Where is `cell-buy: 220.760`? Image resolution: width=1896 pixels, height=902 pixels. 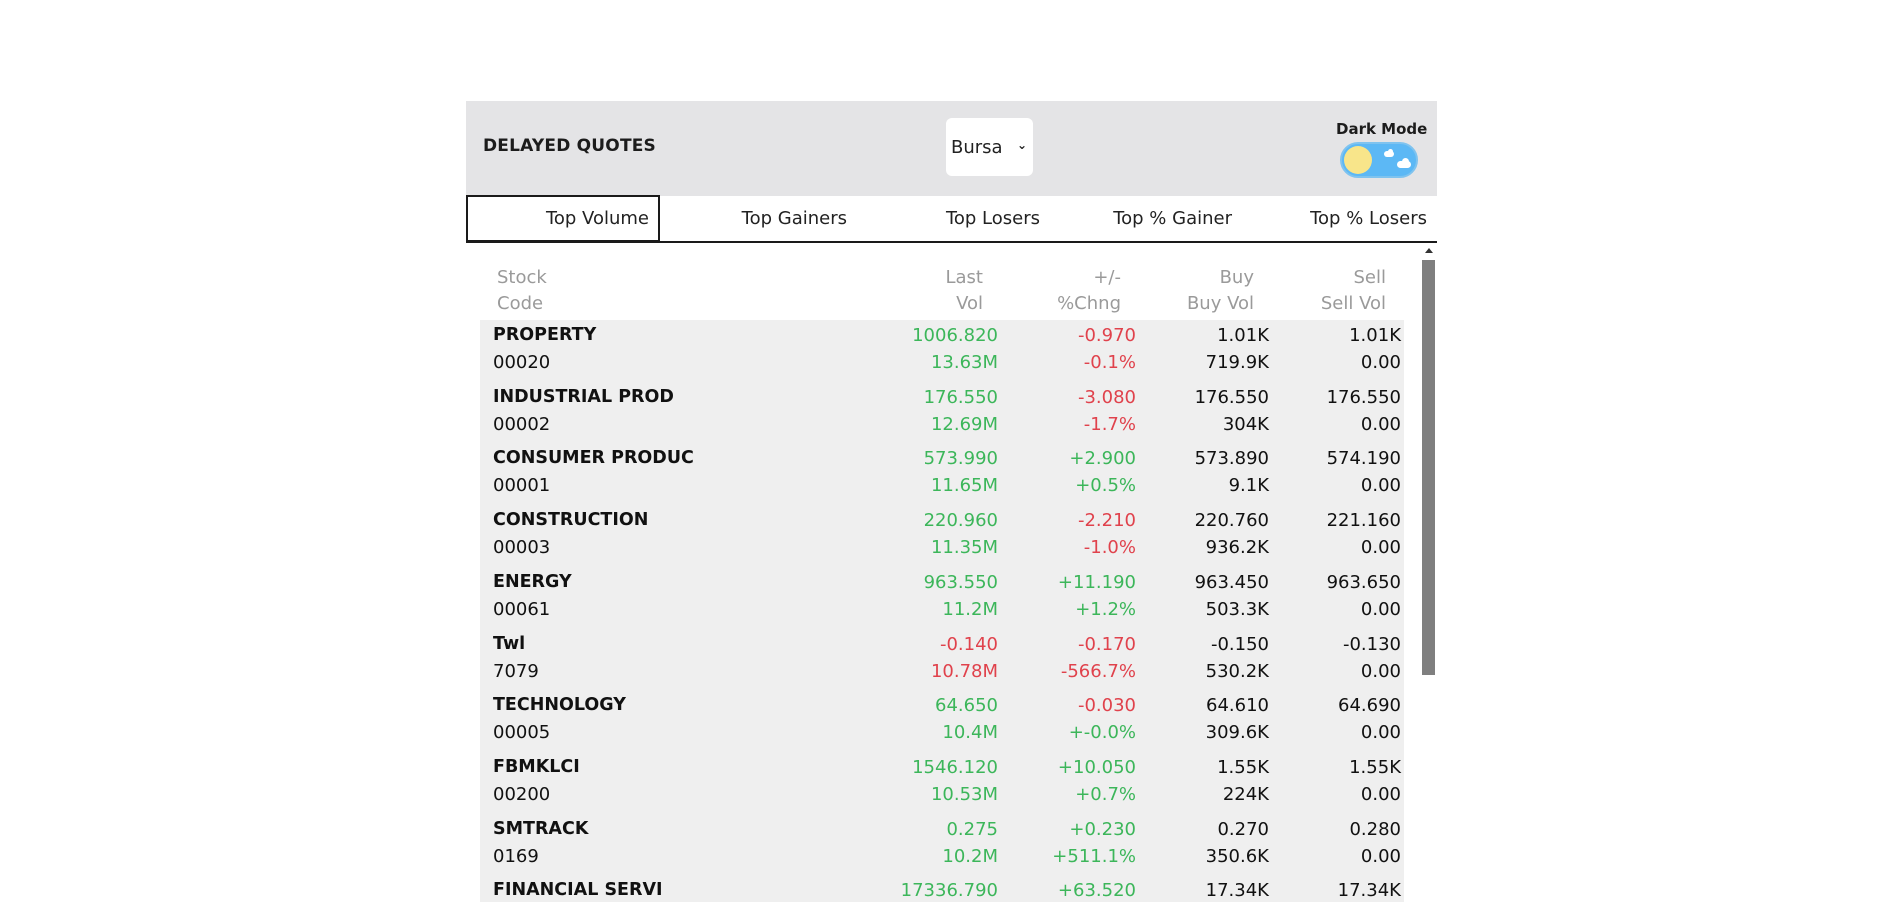 cell-buy: 220.760 is located at coordinates (1231, 520).